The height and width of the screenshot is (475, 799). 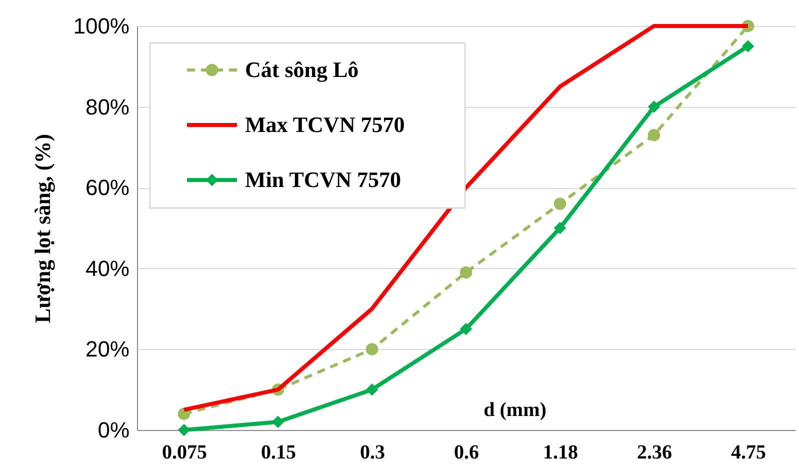 I want to click on x-tick-label: 0.6, so click(x=466, y=453).